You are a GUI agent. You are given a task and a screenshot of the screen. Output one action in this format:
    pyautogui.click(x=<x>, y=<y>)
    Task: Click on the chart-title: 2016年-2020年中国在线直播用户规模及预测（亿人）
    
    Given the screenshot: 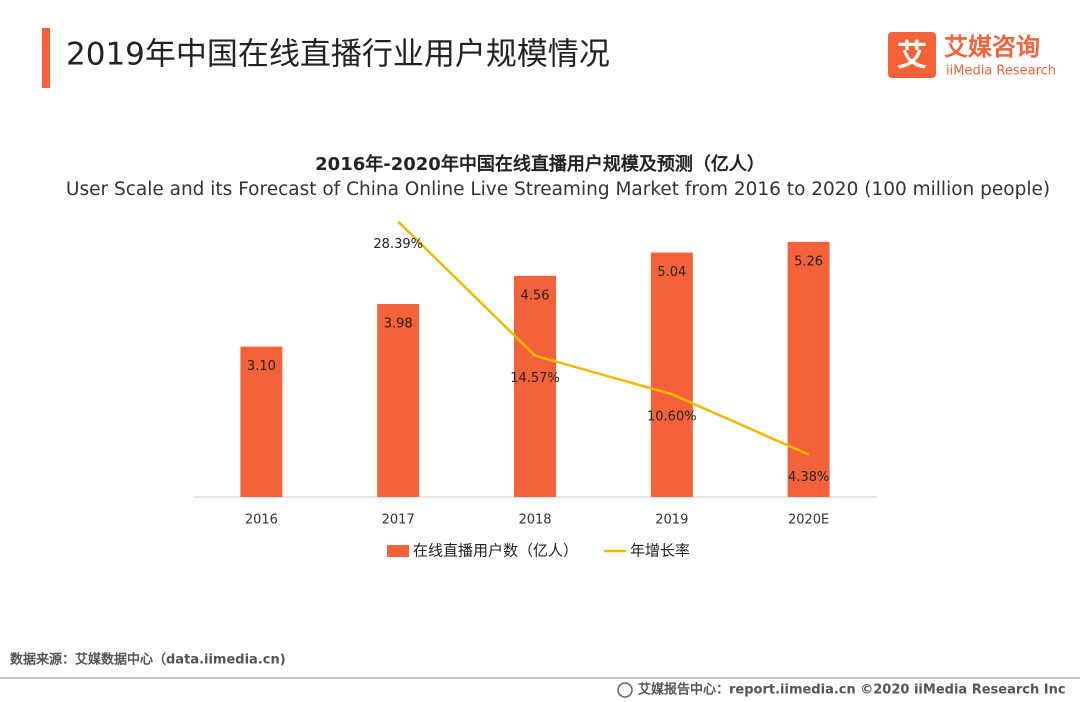 What is the action you would take?
    pyautogui.click(x=540, y=164)
    